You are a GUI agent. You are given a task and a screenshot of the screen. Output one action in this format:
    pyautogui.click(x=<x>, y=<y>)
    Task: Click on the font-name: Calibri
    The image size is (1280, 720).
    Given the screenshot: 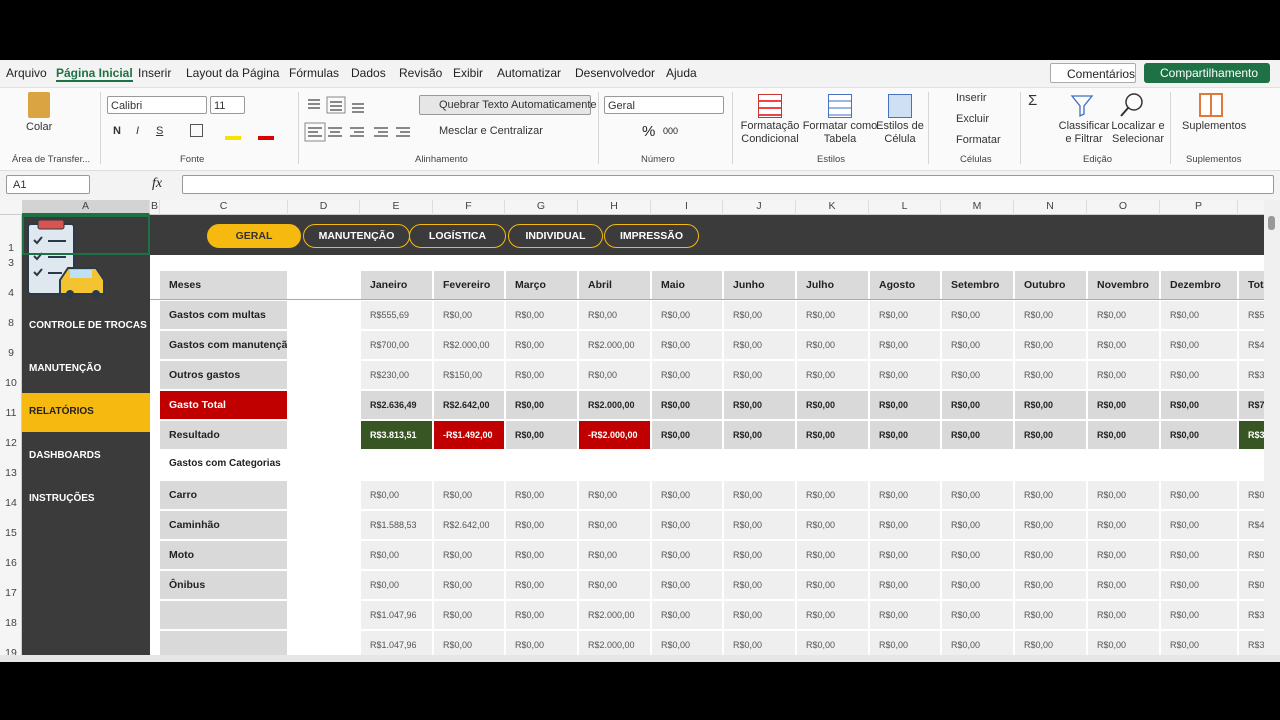 What is the action you would take?
    pyautogui.click(x=157, y=105)
    